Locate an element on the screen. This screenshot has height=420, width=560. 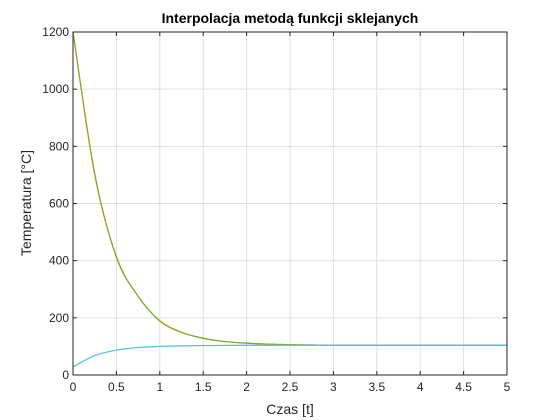
x-axis-label: Czas [t] is located at coordinates (289, 409).